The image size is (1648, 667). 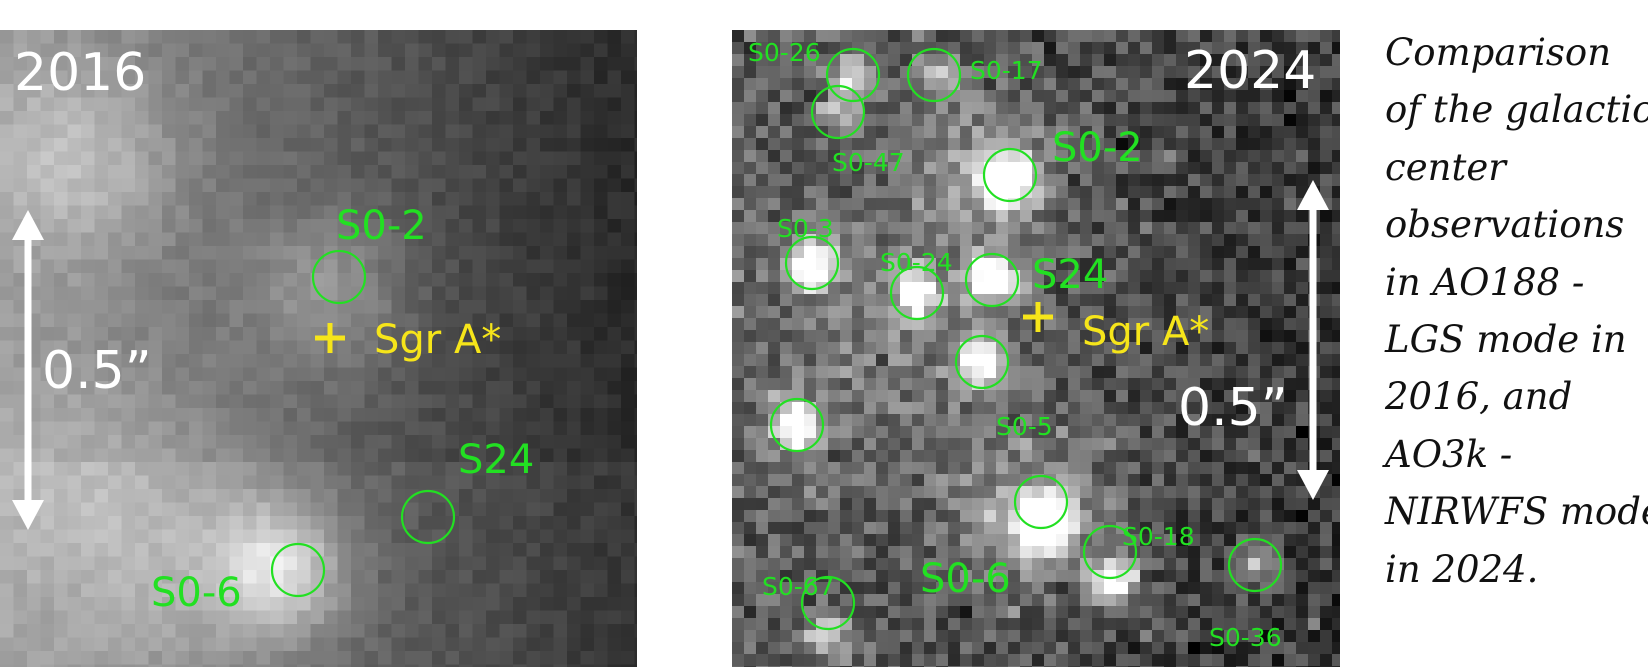 What do you see at coordinates (965, 579) in the screenshot?
I see `star-label-s06-2024: S0-6` at bounding box center [965, 579].